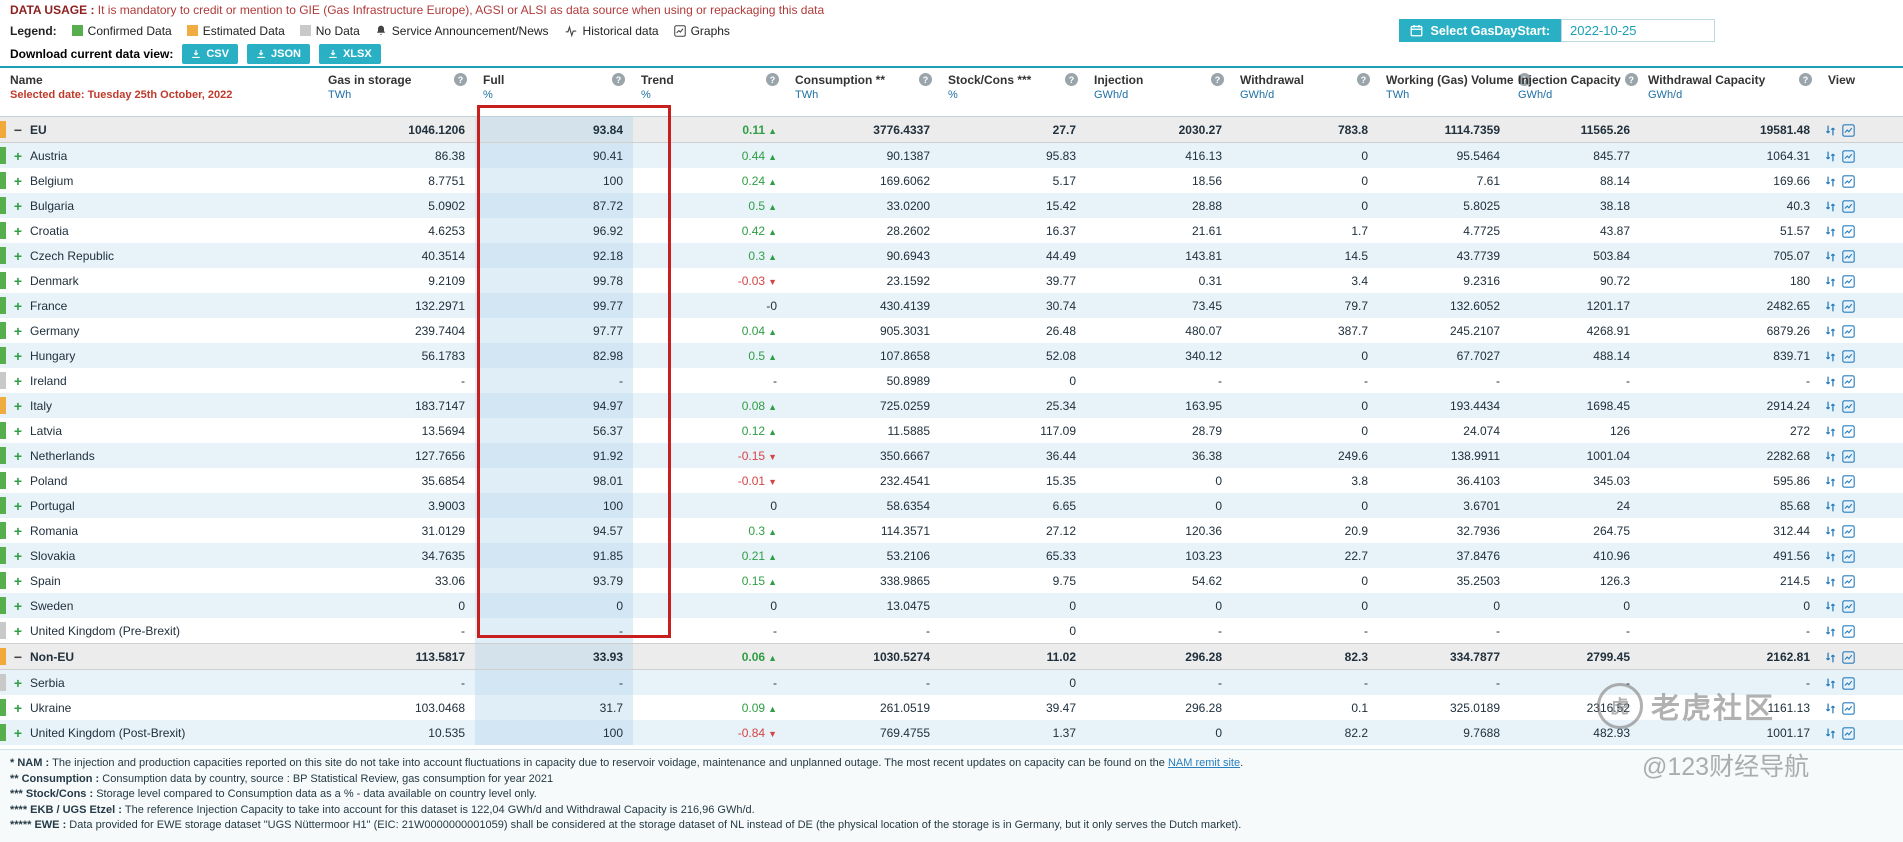  Describe the element at coordinates (397, 92) in the screenshot. I see `column-header-gas-in-storage: Gas in storage? TWh` at that location.